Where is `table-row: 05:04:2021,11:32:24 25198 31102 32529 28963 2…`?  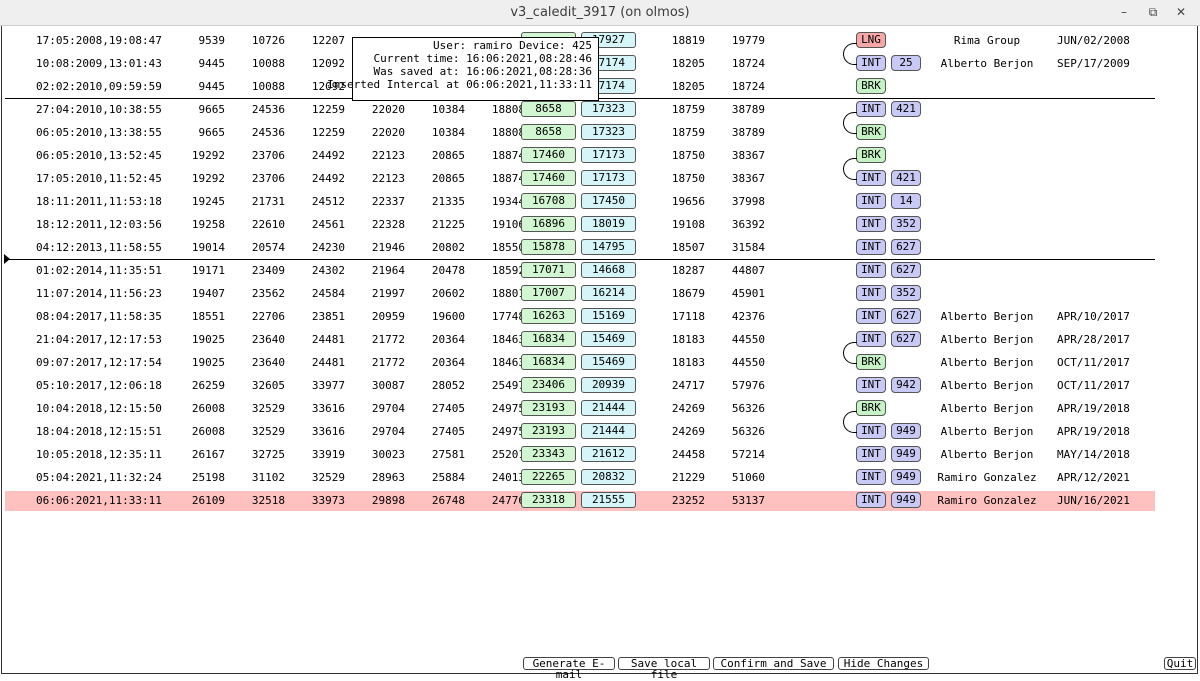 table-row: 05:04:2021,11:32:24 25198 31102 32529 28963 2… is located at coordinates (580, 478).